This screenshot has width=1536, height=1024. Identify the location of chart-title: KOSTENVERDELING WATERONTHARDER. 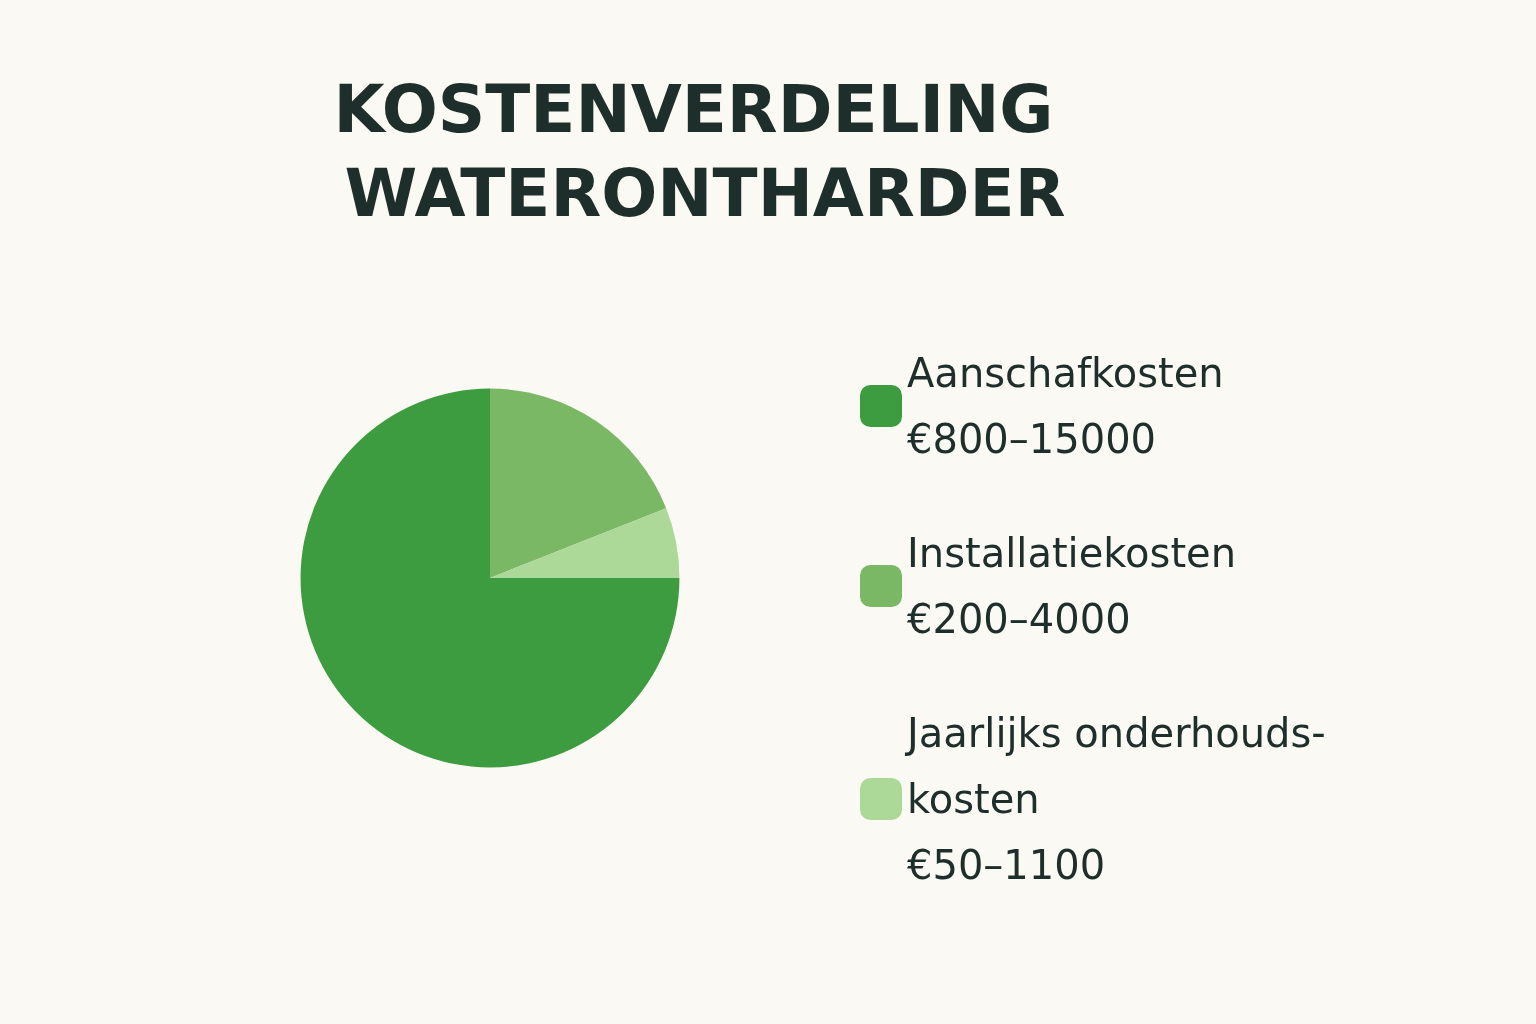
(705, 151).